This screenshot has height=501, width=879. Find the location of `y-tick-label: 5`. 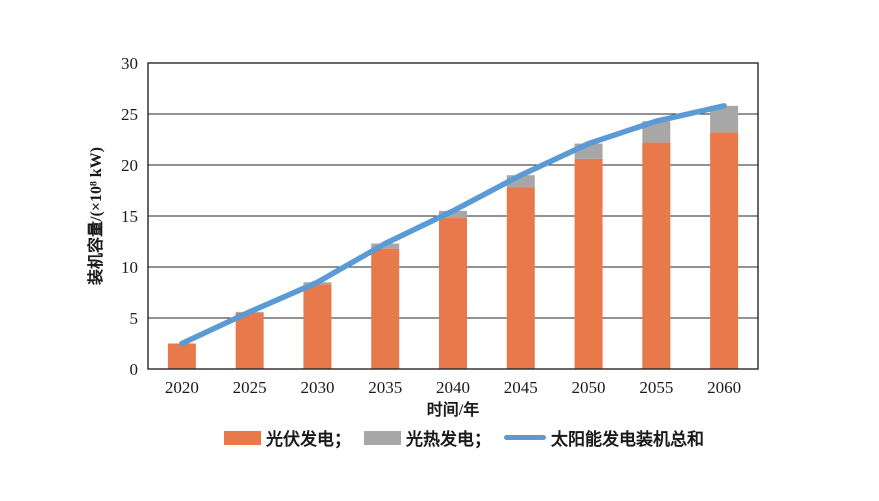

y-tick-label: 5 is located at coordinates (134, 318).